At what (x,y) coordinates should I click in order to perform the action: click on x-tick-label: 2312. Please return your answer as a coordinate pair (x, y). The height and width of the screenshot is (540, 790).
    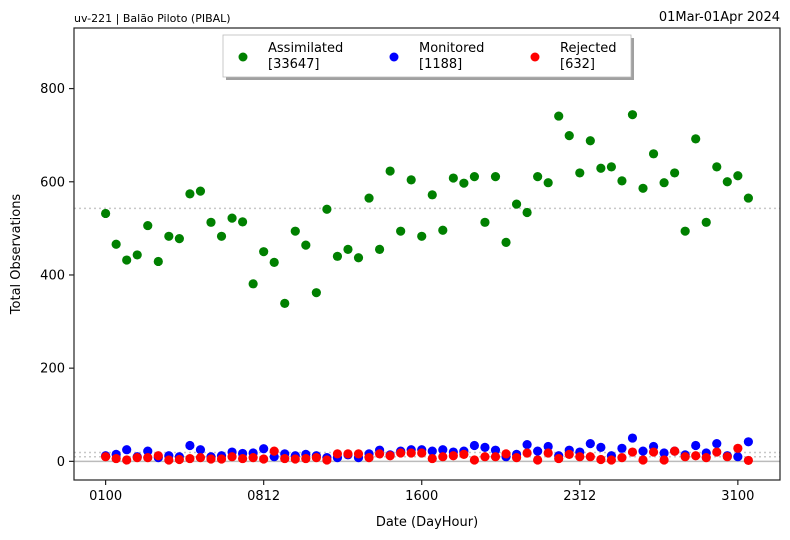
    Looking at the image, I should click on (579, 496).